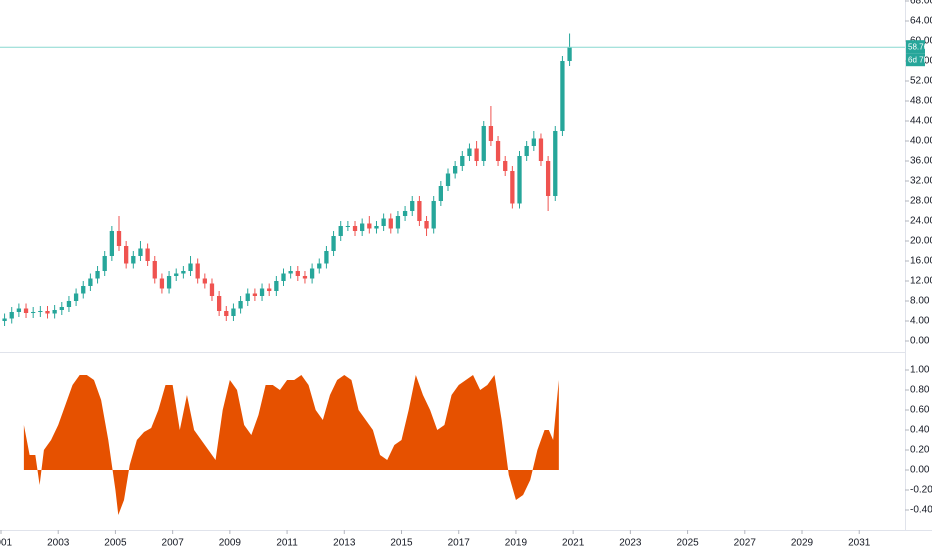 The image size is (932, 550). What do you see at coordinates (921, 281) in the screenshot?
I see `y-tick-label: 12.00` at bounding box center [921, 281].